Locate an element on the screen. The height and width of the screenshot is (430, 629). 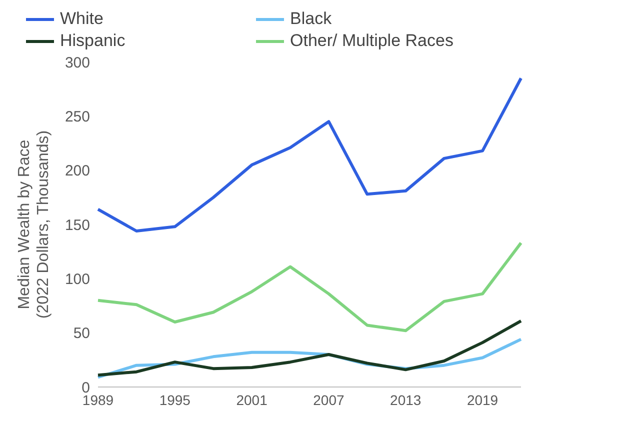
x-tick-label: 1995 is located at coordinates (175, 400).